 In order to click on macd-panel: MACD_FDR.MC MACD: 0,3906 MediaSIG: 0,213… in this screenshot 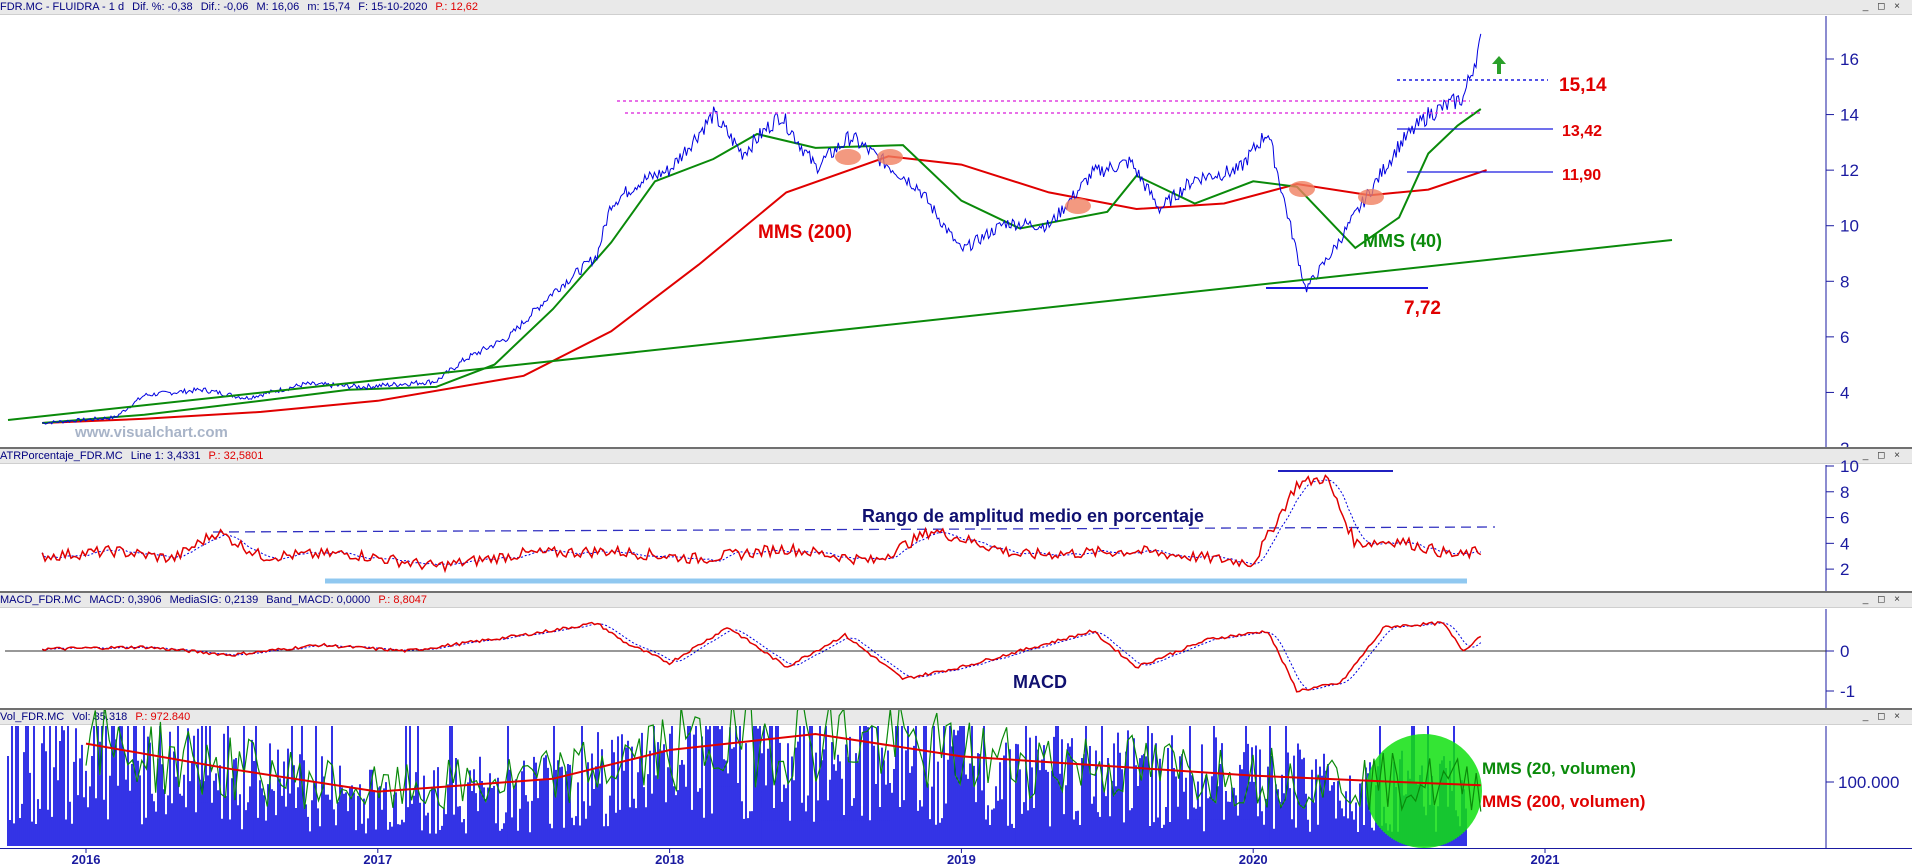, I will do `click(956, 650)`.